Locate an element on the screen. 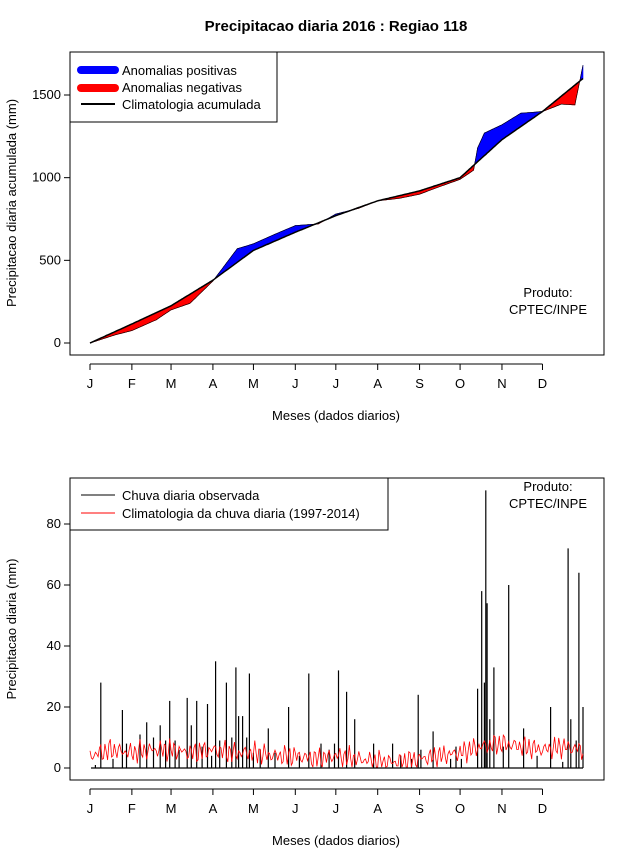  panel0-x-tick-label: O is located at coordinates (460, 383).